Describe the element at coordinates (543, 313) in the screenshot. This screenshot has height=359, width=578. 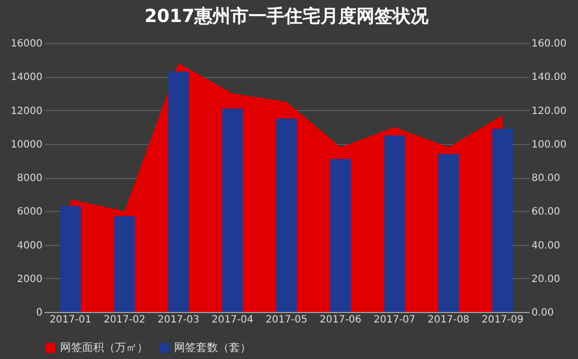
I see `y2-tick-label: 0.00` at that location.